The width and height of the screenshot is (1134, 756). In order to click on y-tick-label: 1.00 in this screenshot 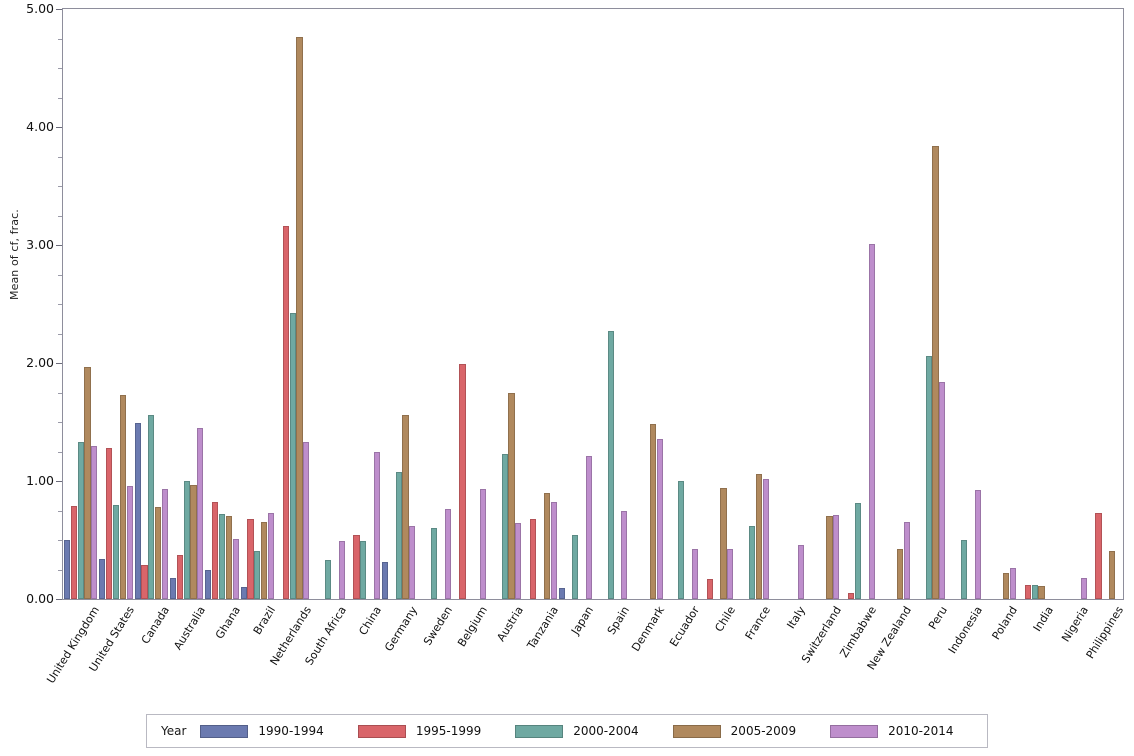, I will do `click(40, 480)`.